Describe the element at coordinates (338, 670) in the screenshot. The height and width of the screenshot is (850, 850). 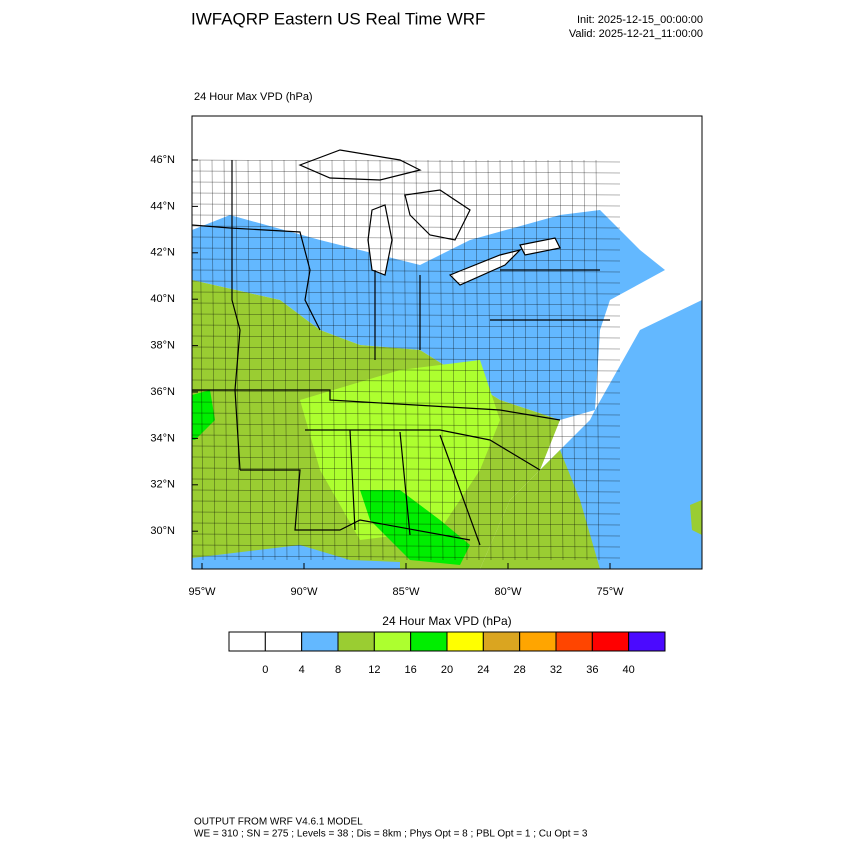
I see `colorbar-label: 8` at that location.